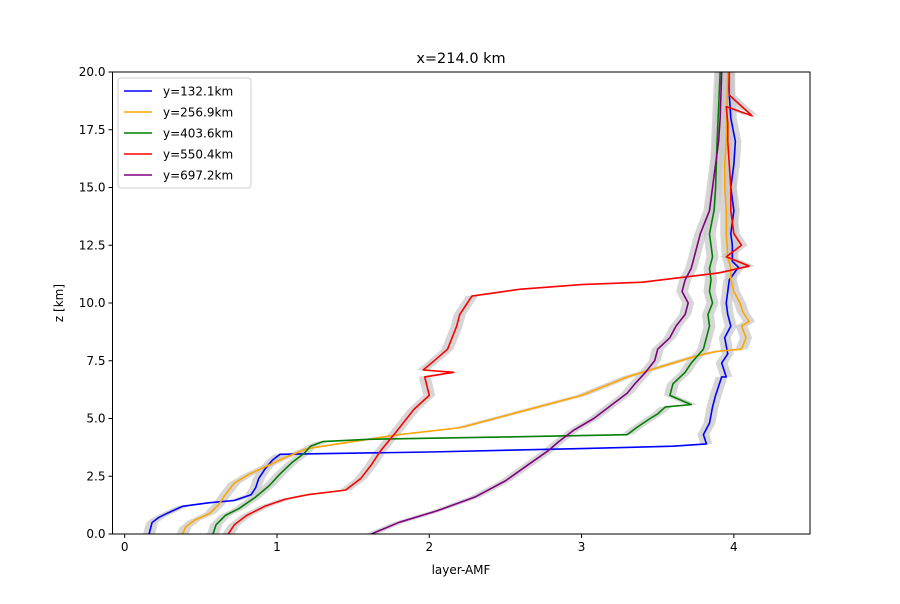  Describe the element at coordinates (198, 113) in the screenshot. I see `legend-label: y=256.9km` at that location.